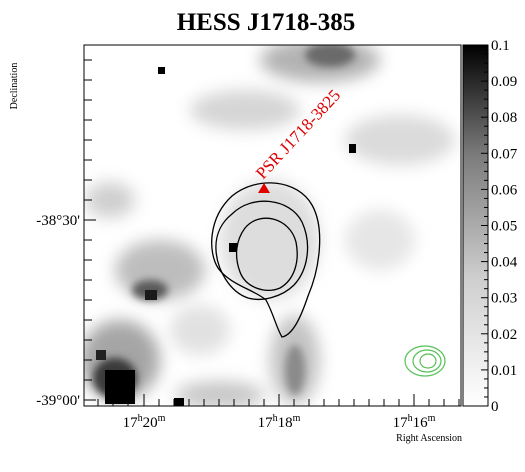  I want to click on outer-contour, so click(266, 260).